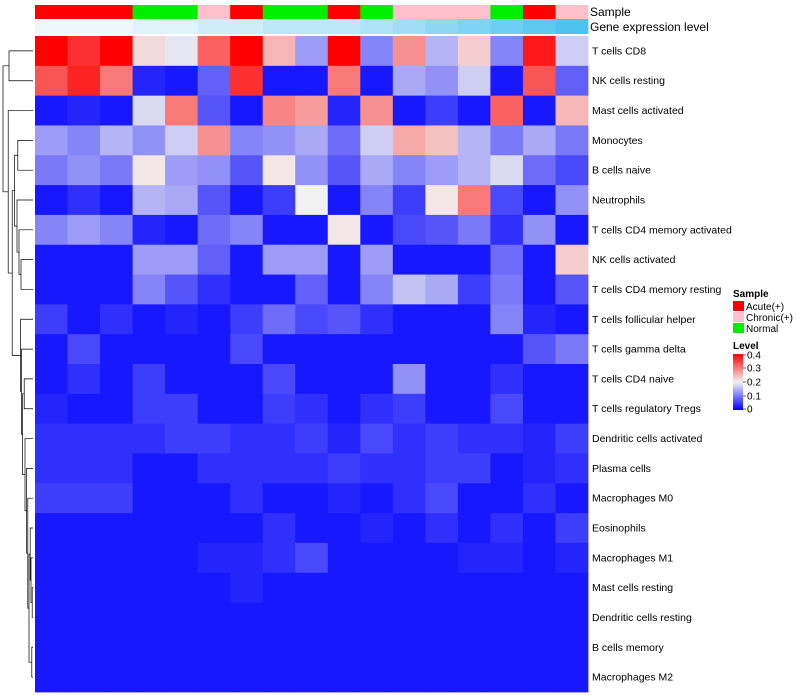 The width and height of the screenshot is (800, 700). I want to click on sample-legend-label: Chronic(+), so click(769, 318).